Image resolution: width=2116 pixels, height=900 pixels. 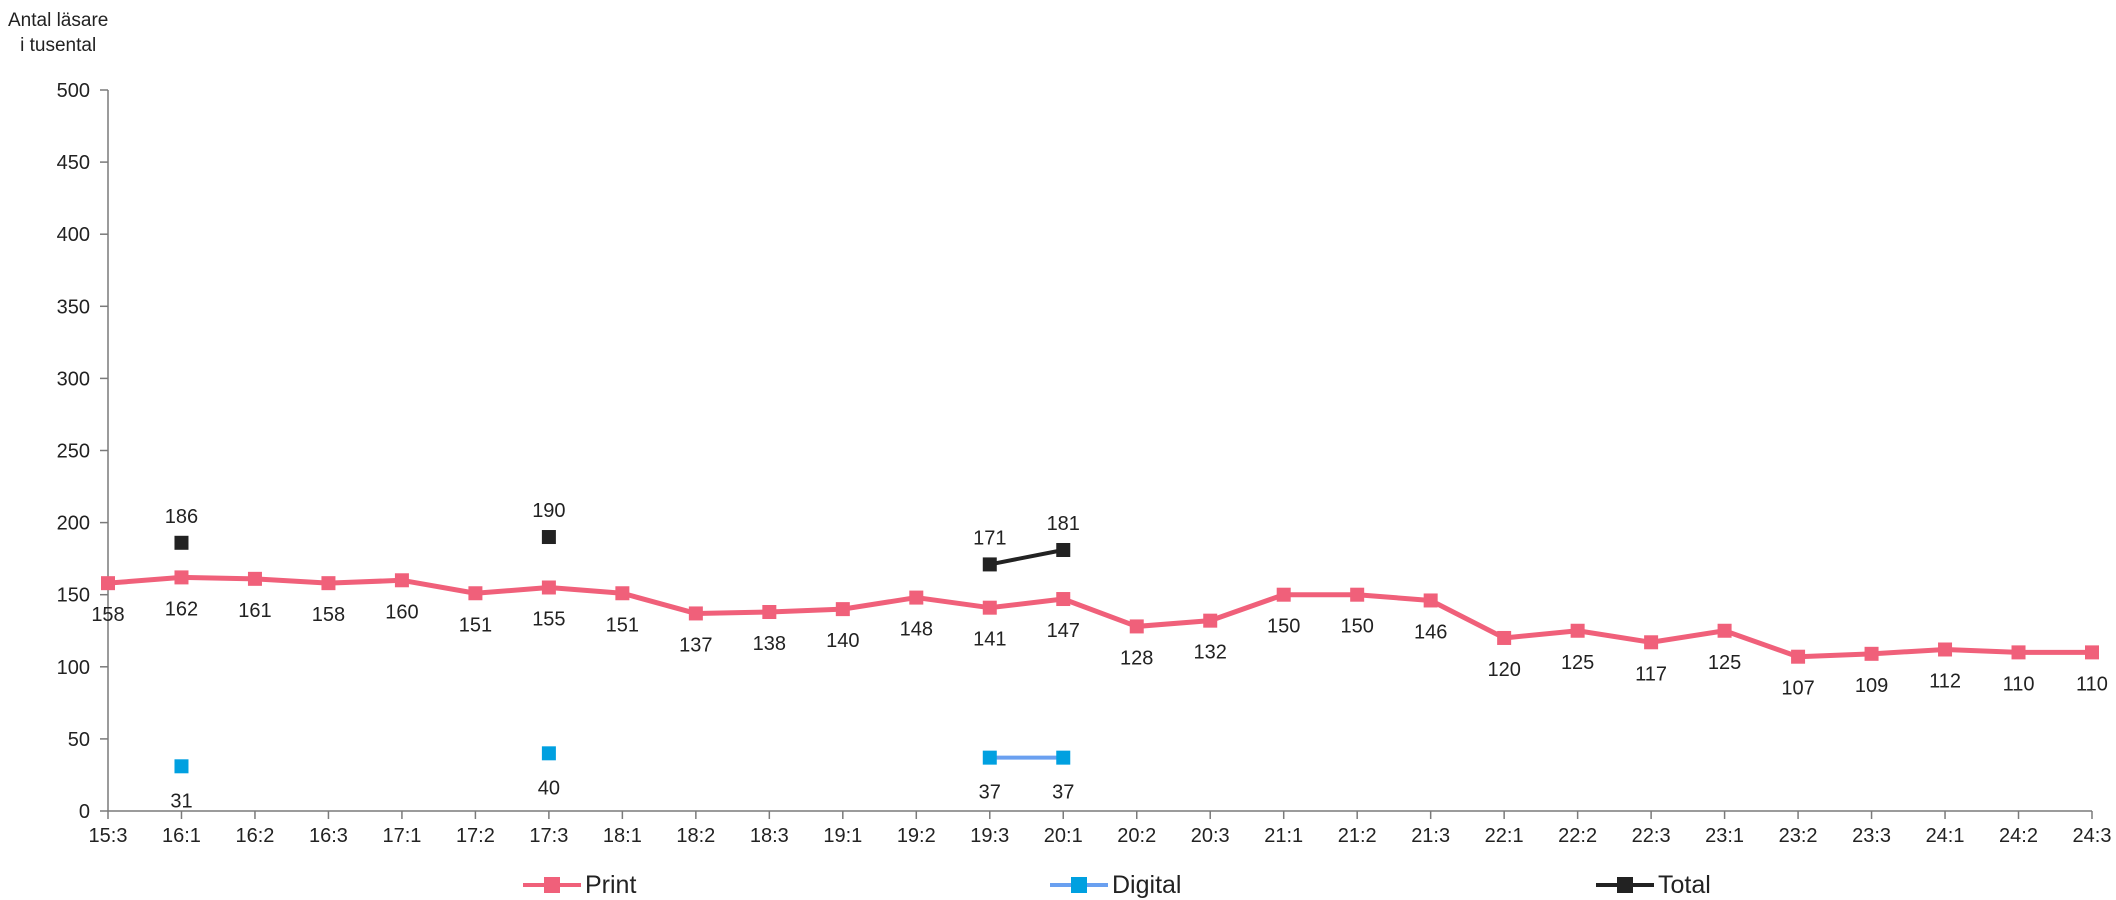 I want to click on total-label: 186, so click(x=181, y=517).